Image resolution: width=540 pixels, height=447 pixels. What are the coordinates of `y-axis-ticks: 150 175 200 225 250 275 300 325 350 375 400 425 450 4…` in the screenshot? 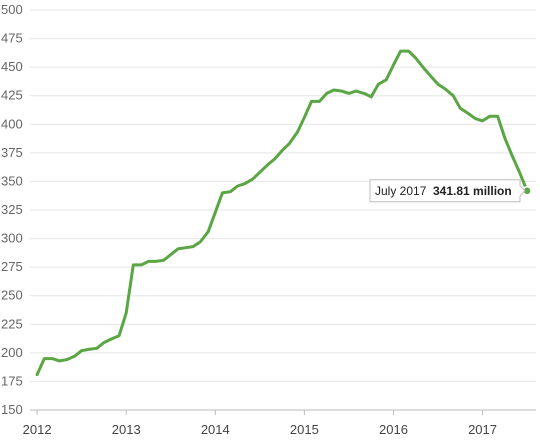 It's located at (12, 209).